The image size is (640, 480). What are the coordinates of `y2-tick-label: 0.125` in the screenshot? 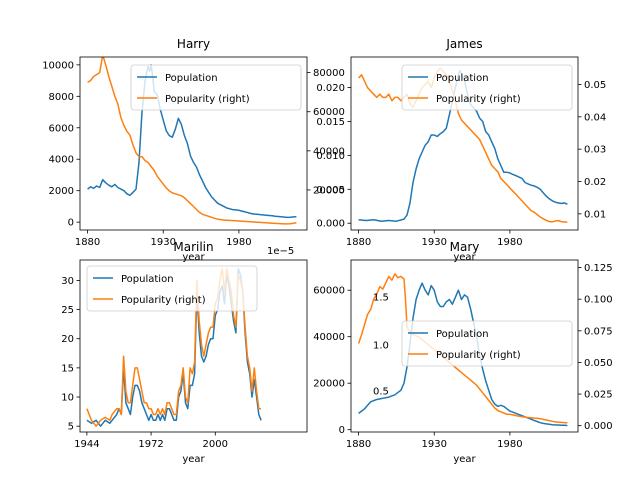 It's located at (598, 268).